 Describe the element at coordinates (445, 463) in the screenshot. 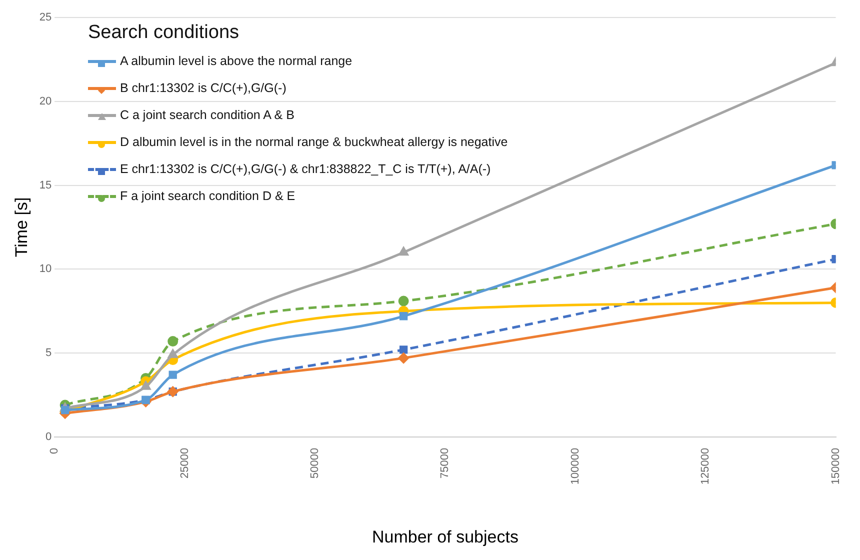

I see `x-tick-label: 75000` at that location.